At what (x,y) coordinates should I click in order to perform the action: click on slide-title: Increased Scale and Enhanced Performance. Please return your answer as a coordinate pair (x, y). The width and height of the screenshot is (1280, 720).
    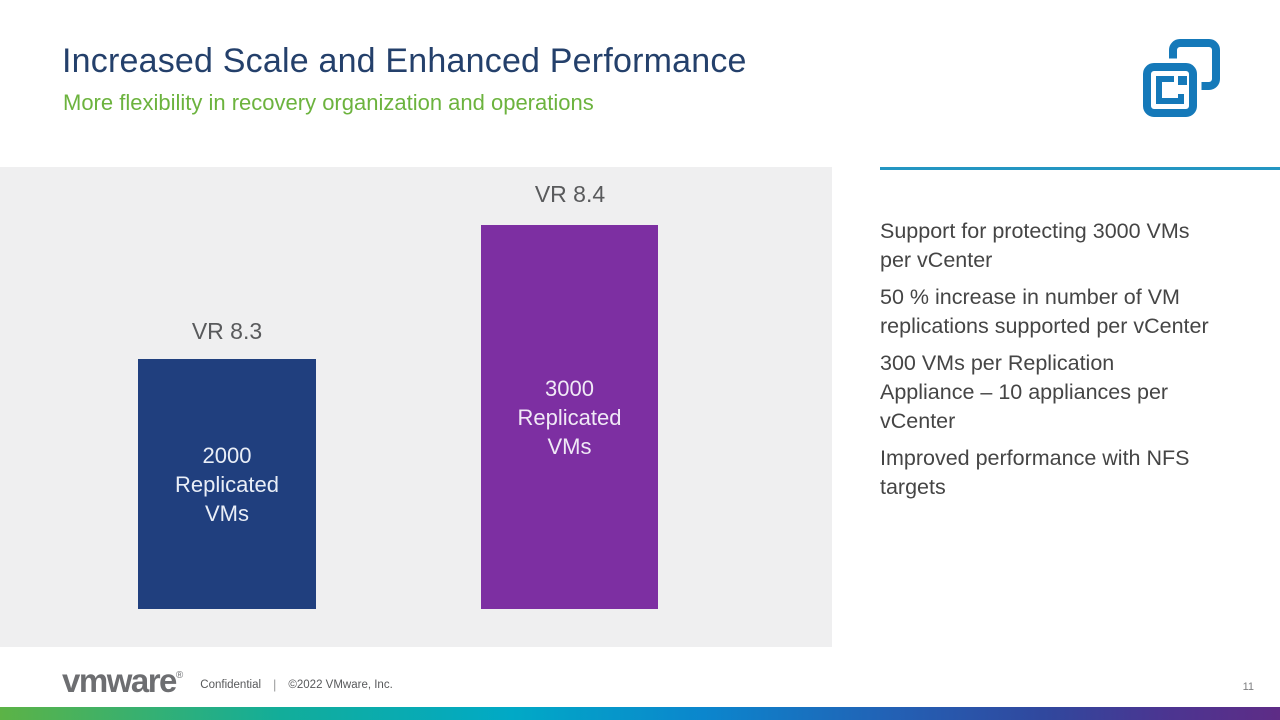
    Looking at the image, I should click on (404, 61).